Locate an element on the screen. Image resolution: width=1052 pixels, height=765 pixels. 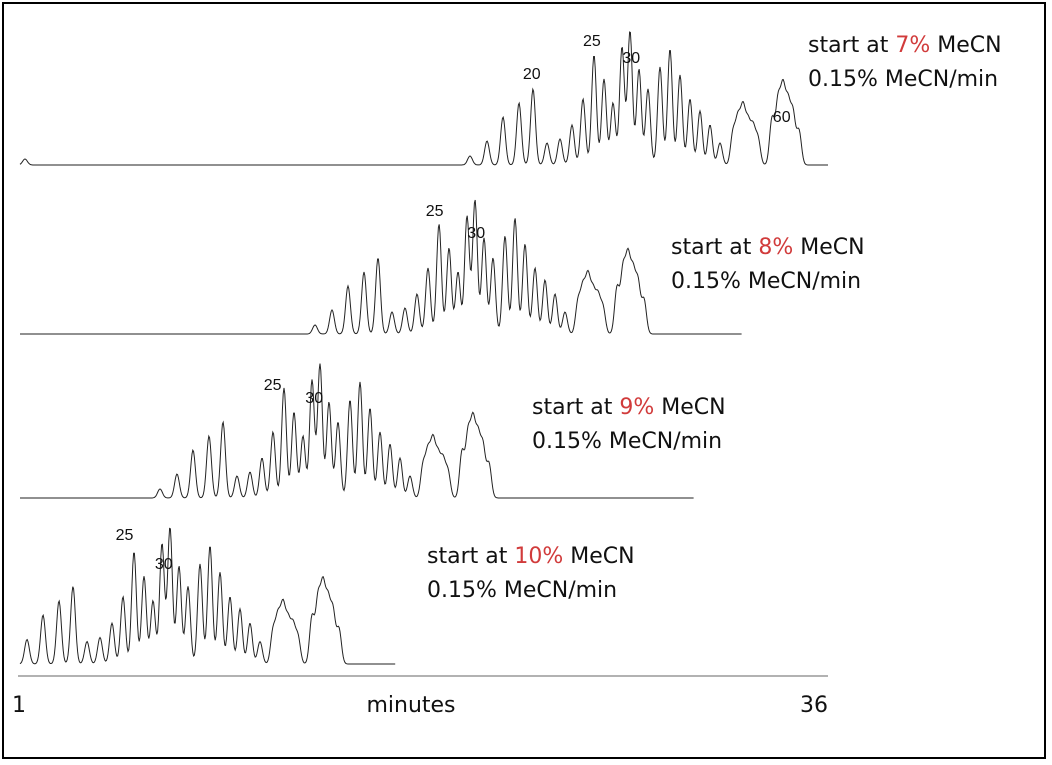
peak-label-25-trace-3: 25 is located at coordinates (273, 385).